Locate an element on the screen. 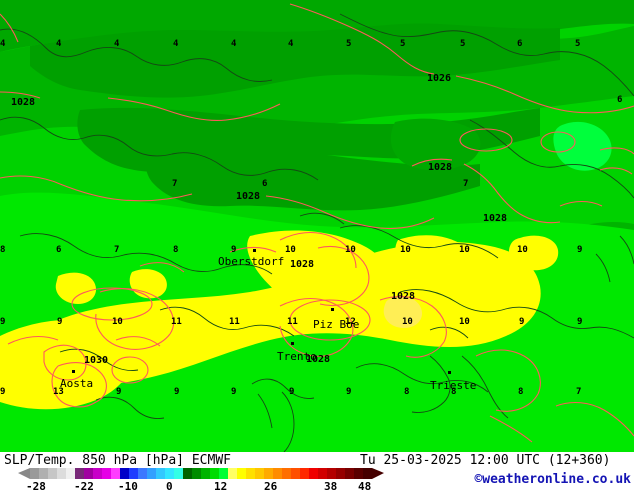 The image size is (634, 490). temperature-value: 13 is located at coordinates (58, 392).